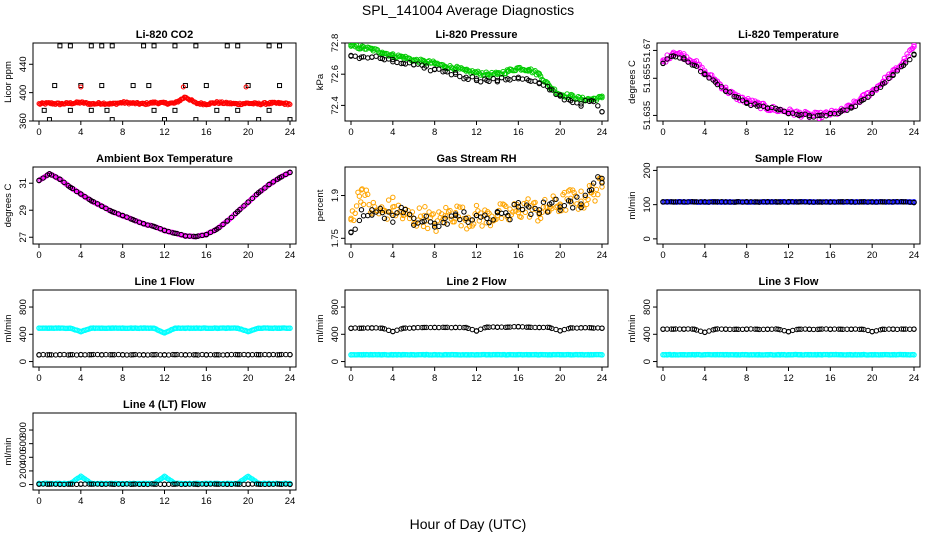  I want to click on x-tick-label: 12, so click(476, 378).